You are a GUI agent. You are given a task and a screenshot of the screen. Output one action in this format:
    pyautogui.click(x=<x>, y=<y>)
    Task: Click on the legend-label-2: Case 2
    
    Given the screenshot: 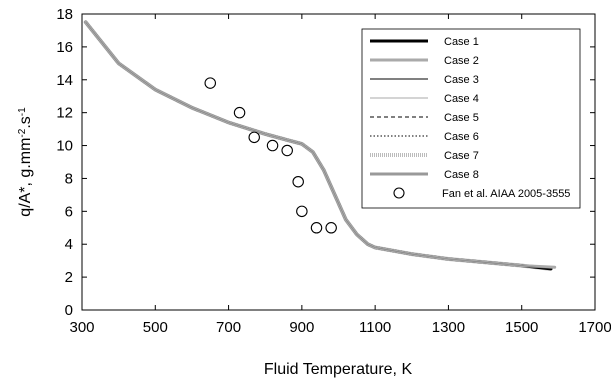 What is the action you would take?
    pyautogui.click(x=461, y=61)
    